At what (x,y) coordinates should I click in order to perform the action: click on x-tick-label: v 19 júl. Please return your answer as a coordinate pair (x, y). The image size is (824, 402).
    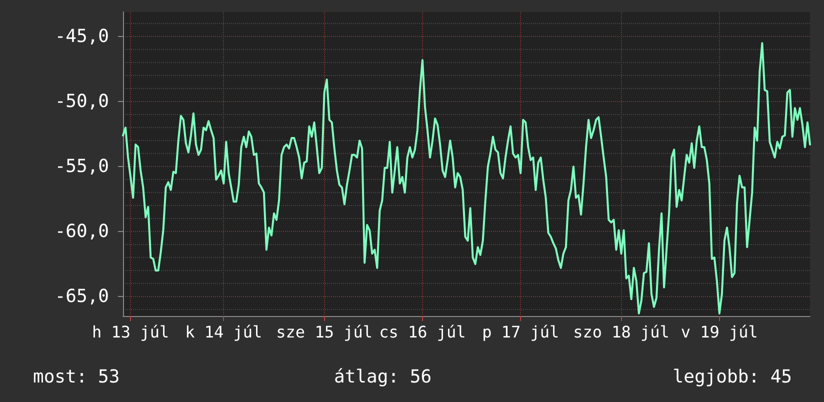
    Looking at the image, I should click on (719, 332).